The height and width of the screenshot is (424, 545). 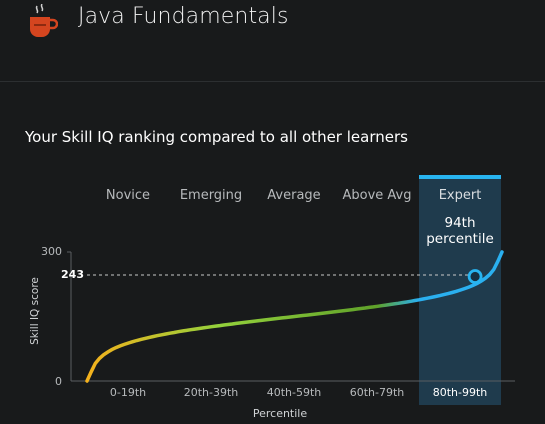 I want to click on band-label-above-avg: Above Avg, so click(x=377, y=195).